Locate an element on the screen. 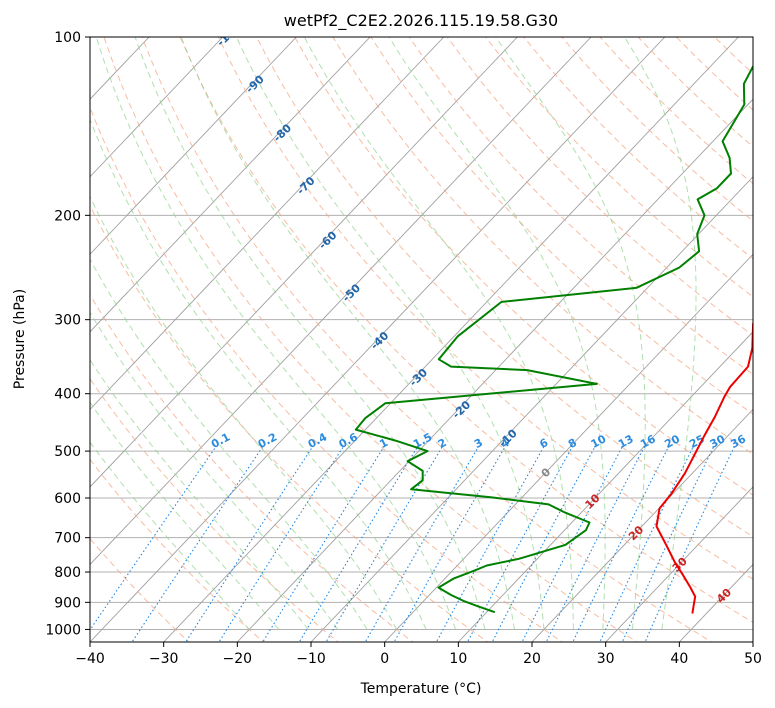 The image size is (775, 708). x-tick-label: −10 is located at coordinates (311, 659).